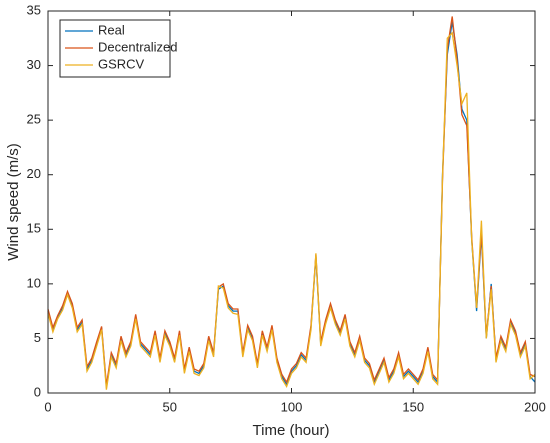 Image resolution: width=550 pixels, height=443 pixels. I want to click on y-tick-label: 0, so click(37, 391).